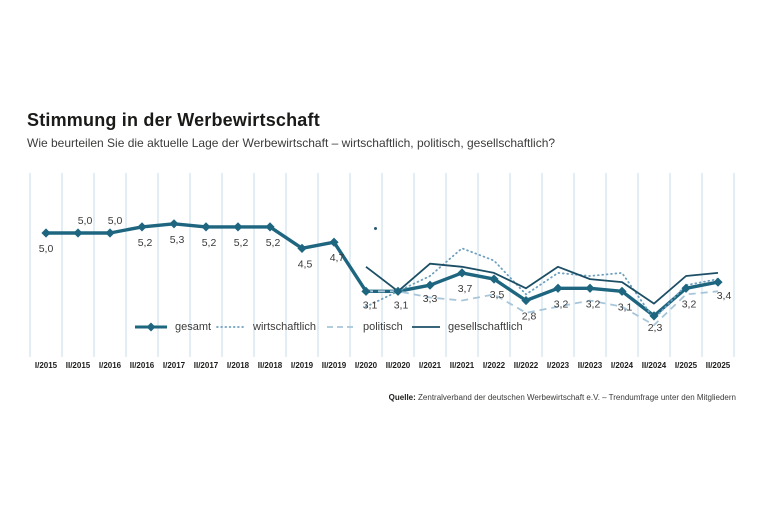 Image resolution: width=760 pixels, height=507 pixels. I want to click on x-axis-label: II/2015, so click(78, 365).